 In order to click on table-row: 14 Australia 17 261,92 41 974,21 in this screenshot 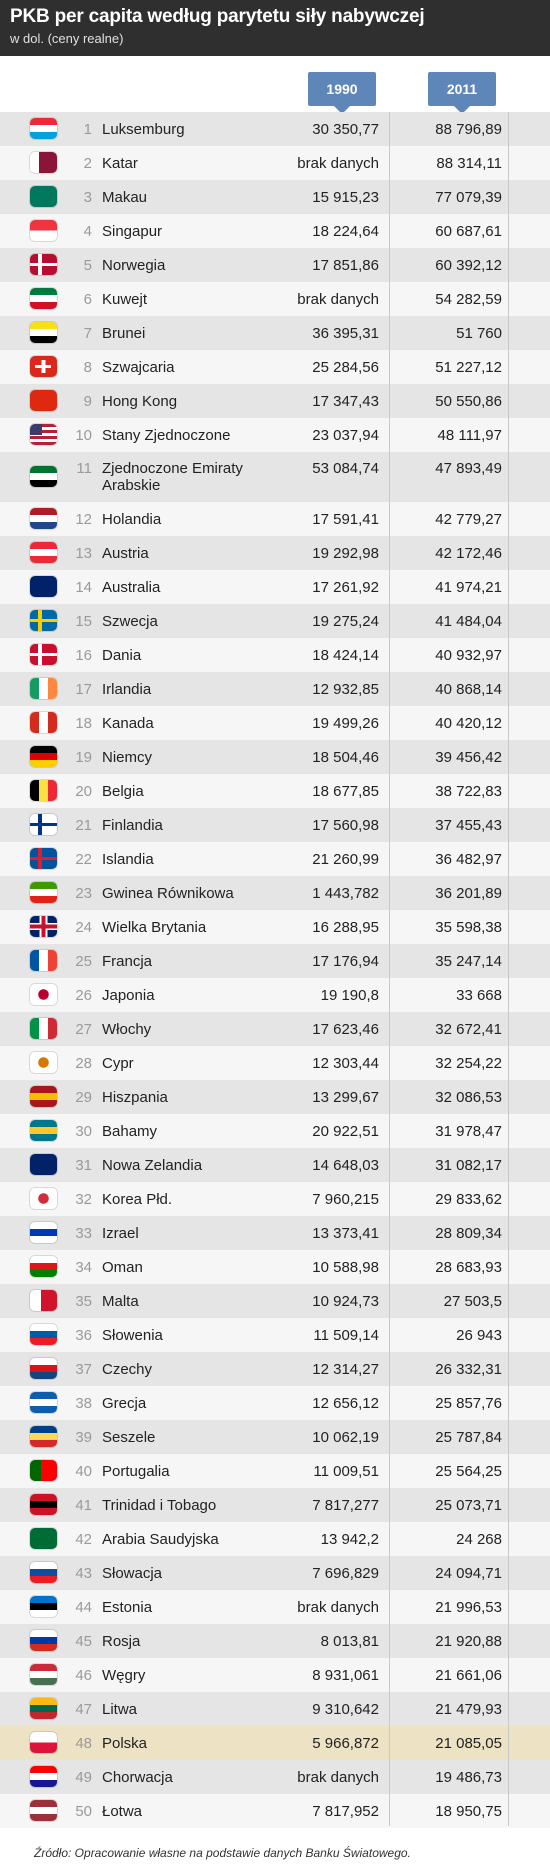, I will do `click(275, 587)`.